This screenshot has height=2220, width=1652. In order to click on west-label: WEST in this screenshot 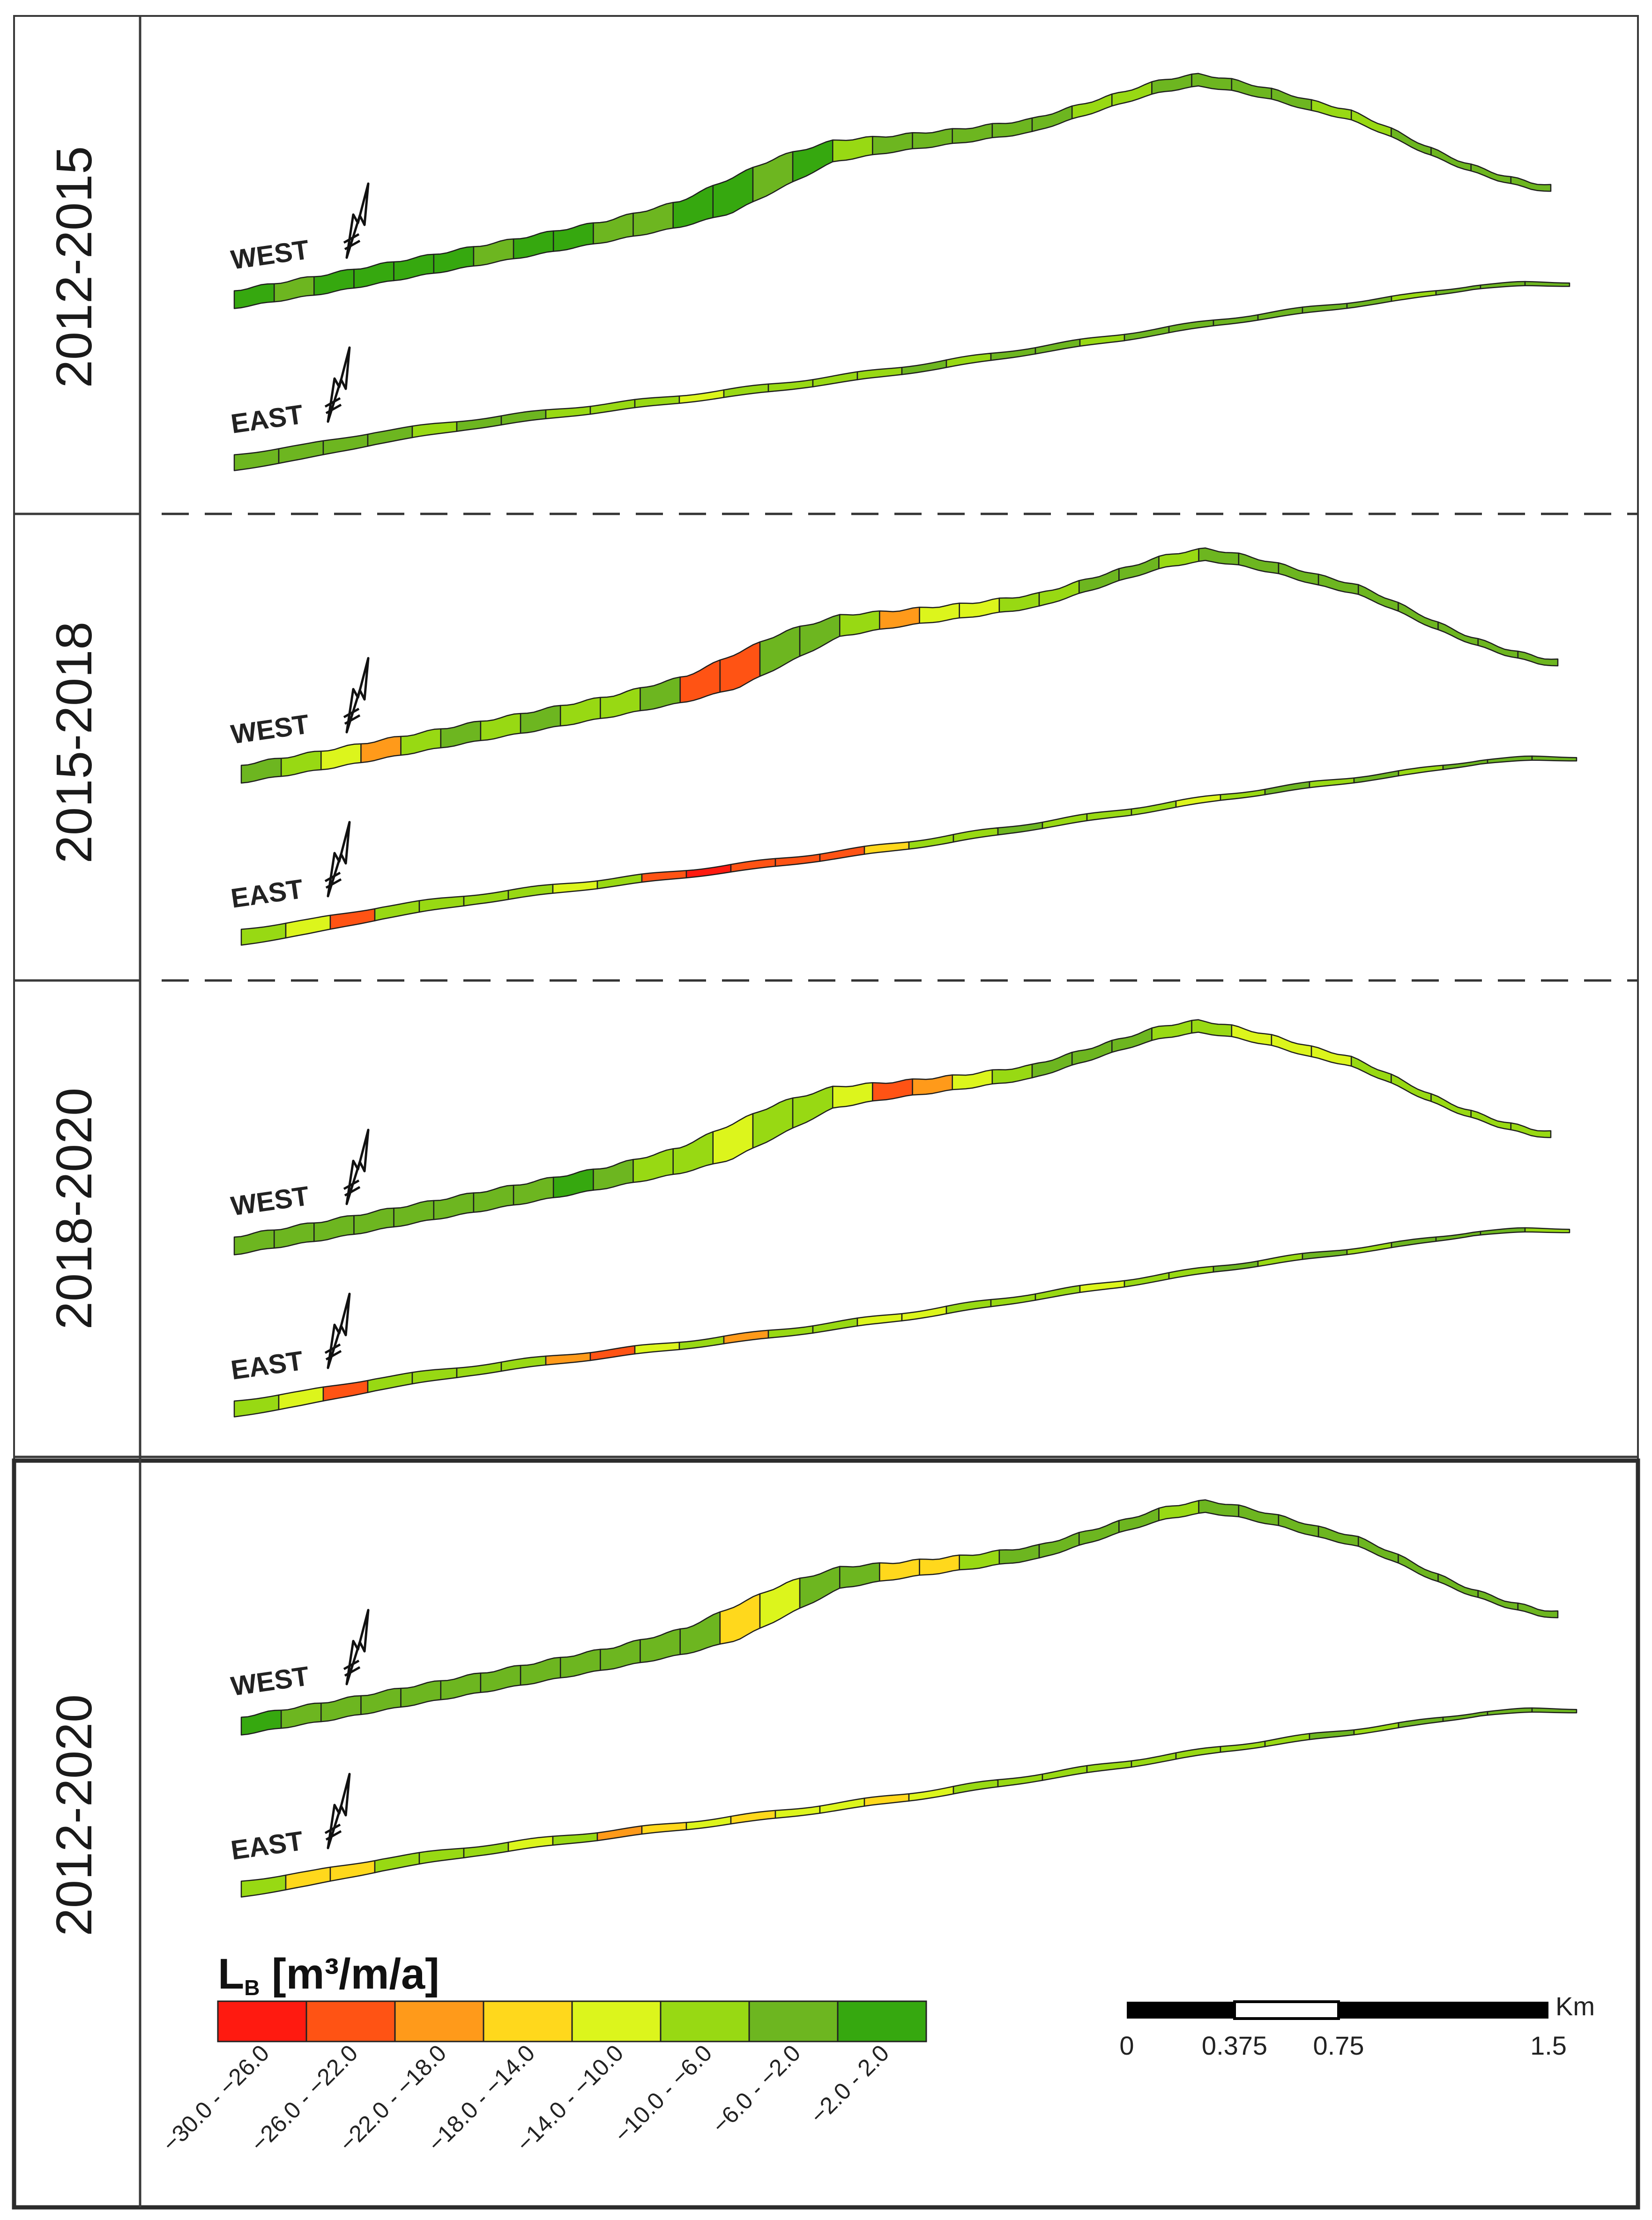, I will do `click(270, 1201)`.